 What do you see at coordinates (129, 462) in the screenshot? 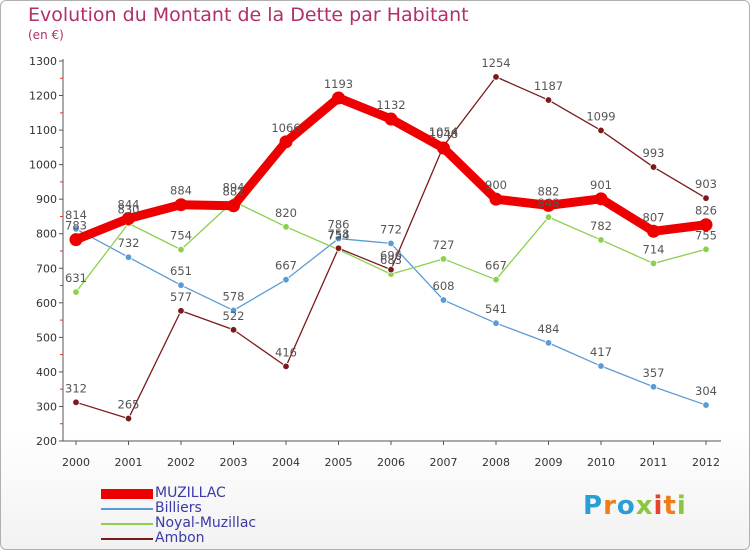
I see `x-tick-label: 2001` at bounding box center [129, 462].